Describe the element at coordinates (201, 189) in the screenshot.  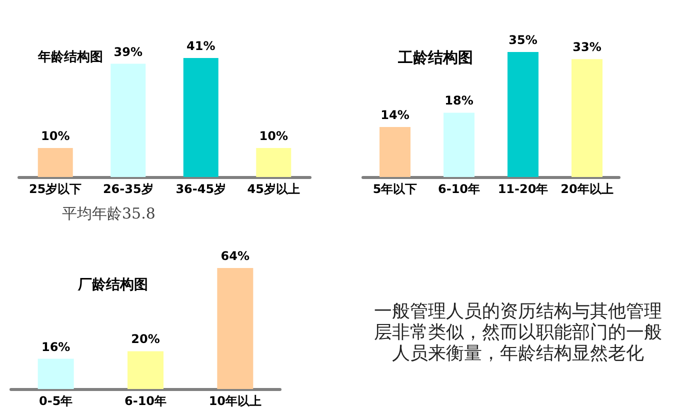
I see `x-tick-label: 36-45岁` at that location.